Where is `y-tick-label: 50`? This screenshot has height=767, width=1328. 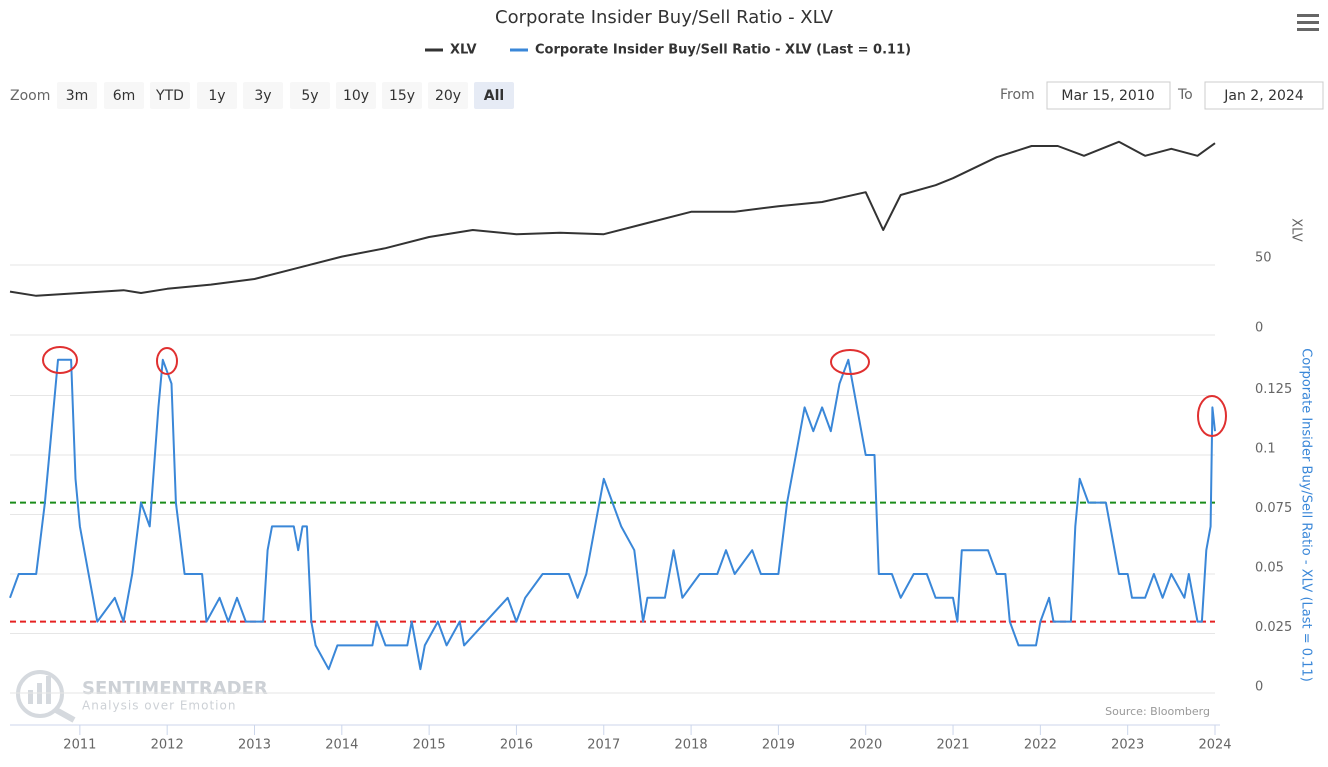
y-tick-label: 50 is located at coordinates (1263, 258).